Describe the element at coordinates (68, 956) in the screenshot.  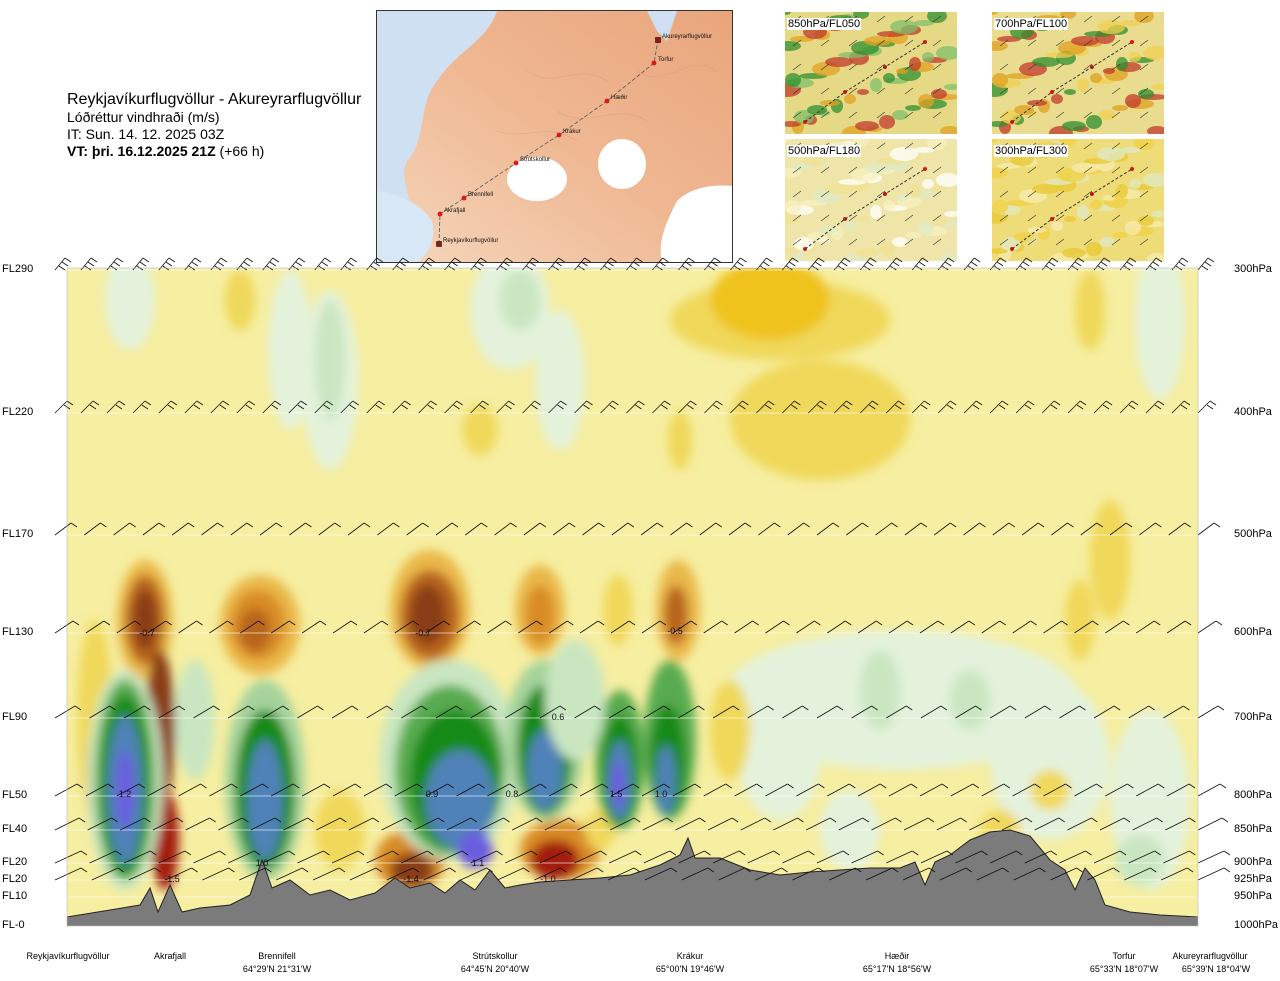
I see `location-label: Reykjavíkurflugvöllur` at that location.